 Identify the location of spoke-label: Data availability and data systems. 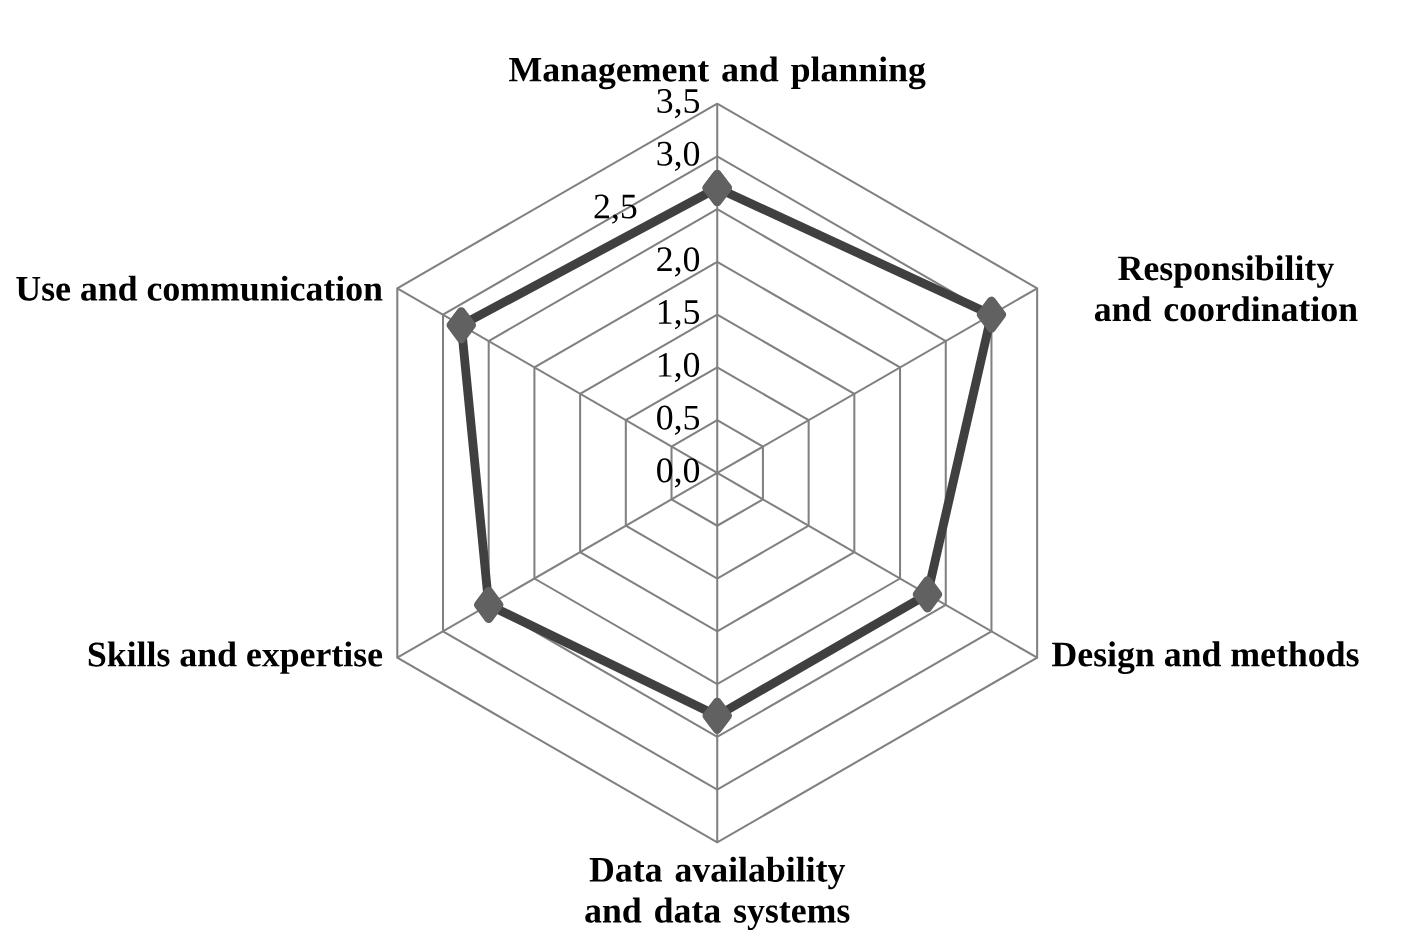
(717, 893).